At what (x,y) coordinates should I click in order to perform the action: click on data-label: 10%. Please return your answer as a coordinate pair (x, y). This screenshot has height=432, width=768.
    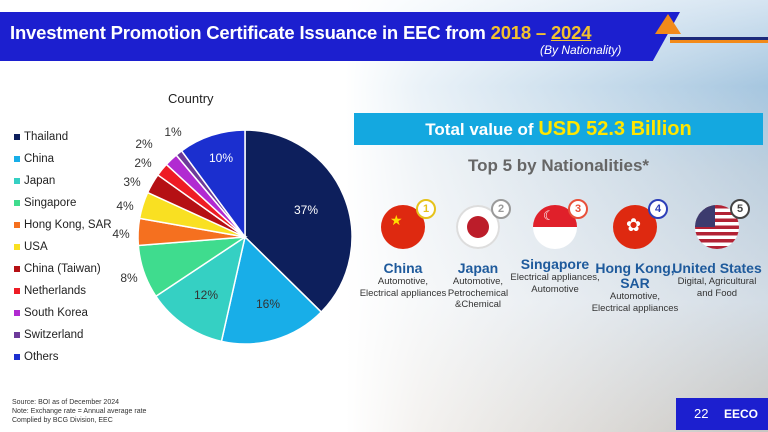
    Looking at the image, I should click on (221, 158).